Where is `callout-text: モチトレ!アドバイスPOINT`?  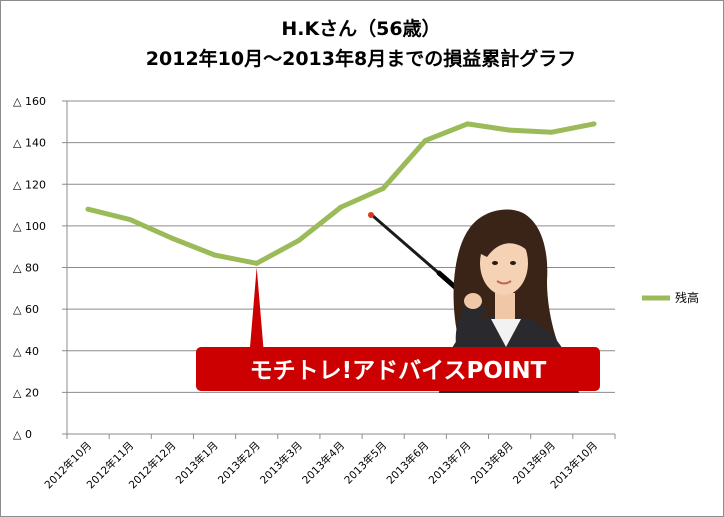
callout-text: モチトレ!アドバイスPOINT is located at coordinates (398, 371).